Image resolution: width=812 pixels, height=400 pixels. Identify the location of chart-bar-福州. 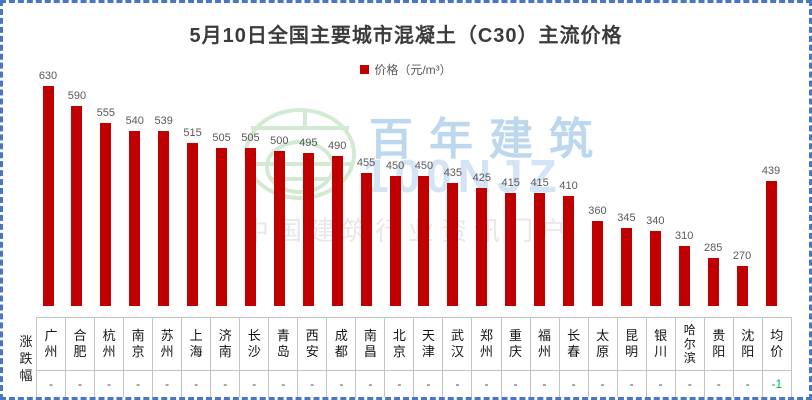
(540, 249).